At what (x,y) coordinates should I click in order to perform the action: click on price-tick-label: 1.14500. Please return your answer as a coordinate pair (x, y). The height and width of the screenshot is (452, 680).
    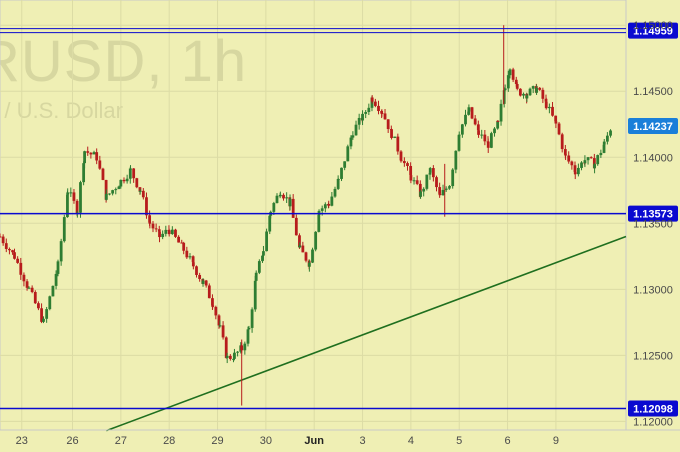
    Looking at the image, I should click on (653, 92).